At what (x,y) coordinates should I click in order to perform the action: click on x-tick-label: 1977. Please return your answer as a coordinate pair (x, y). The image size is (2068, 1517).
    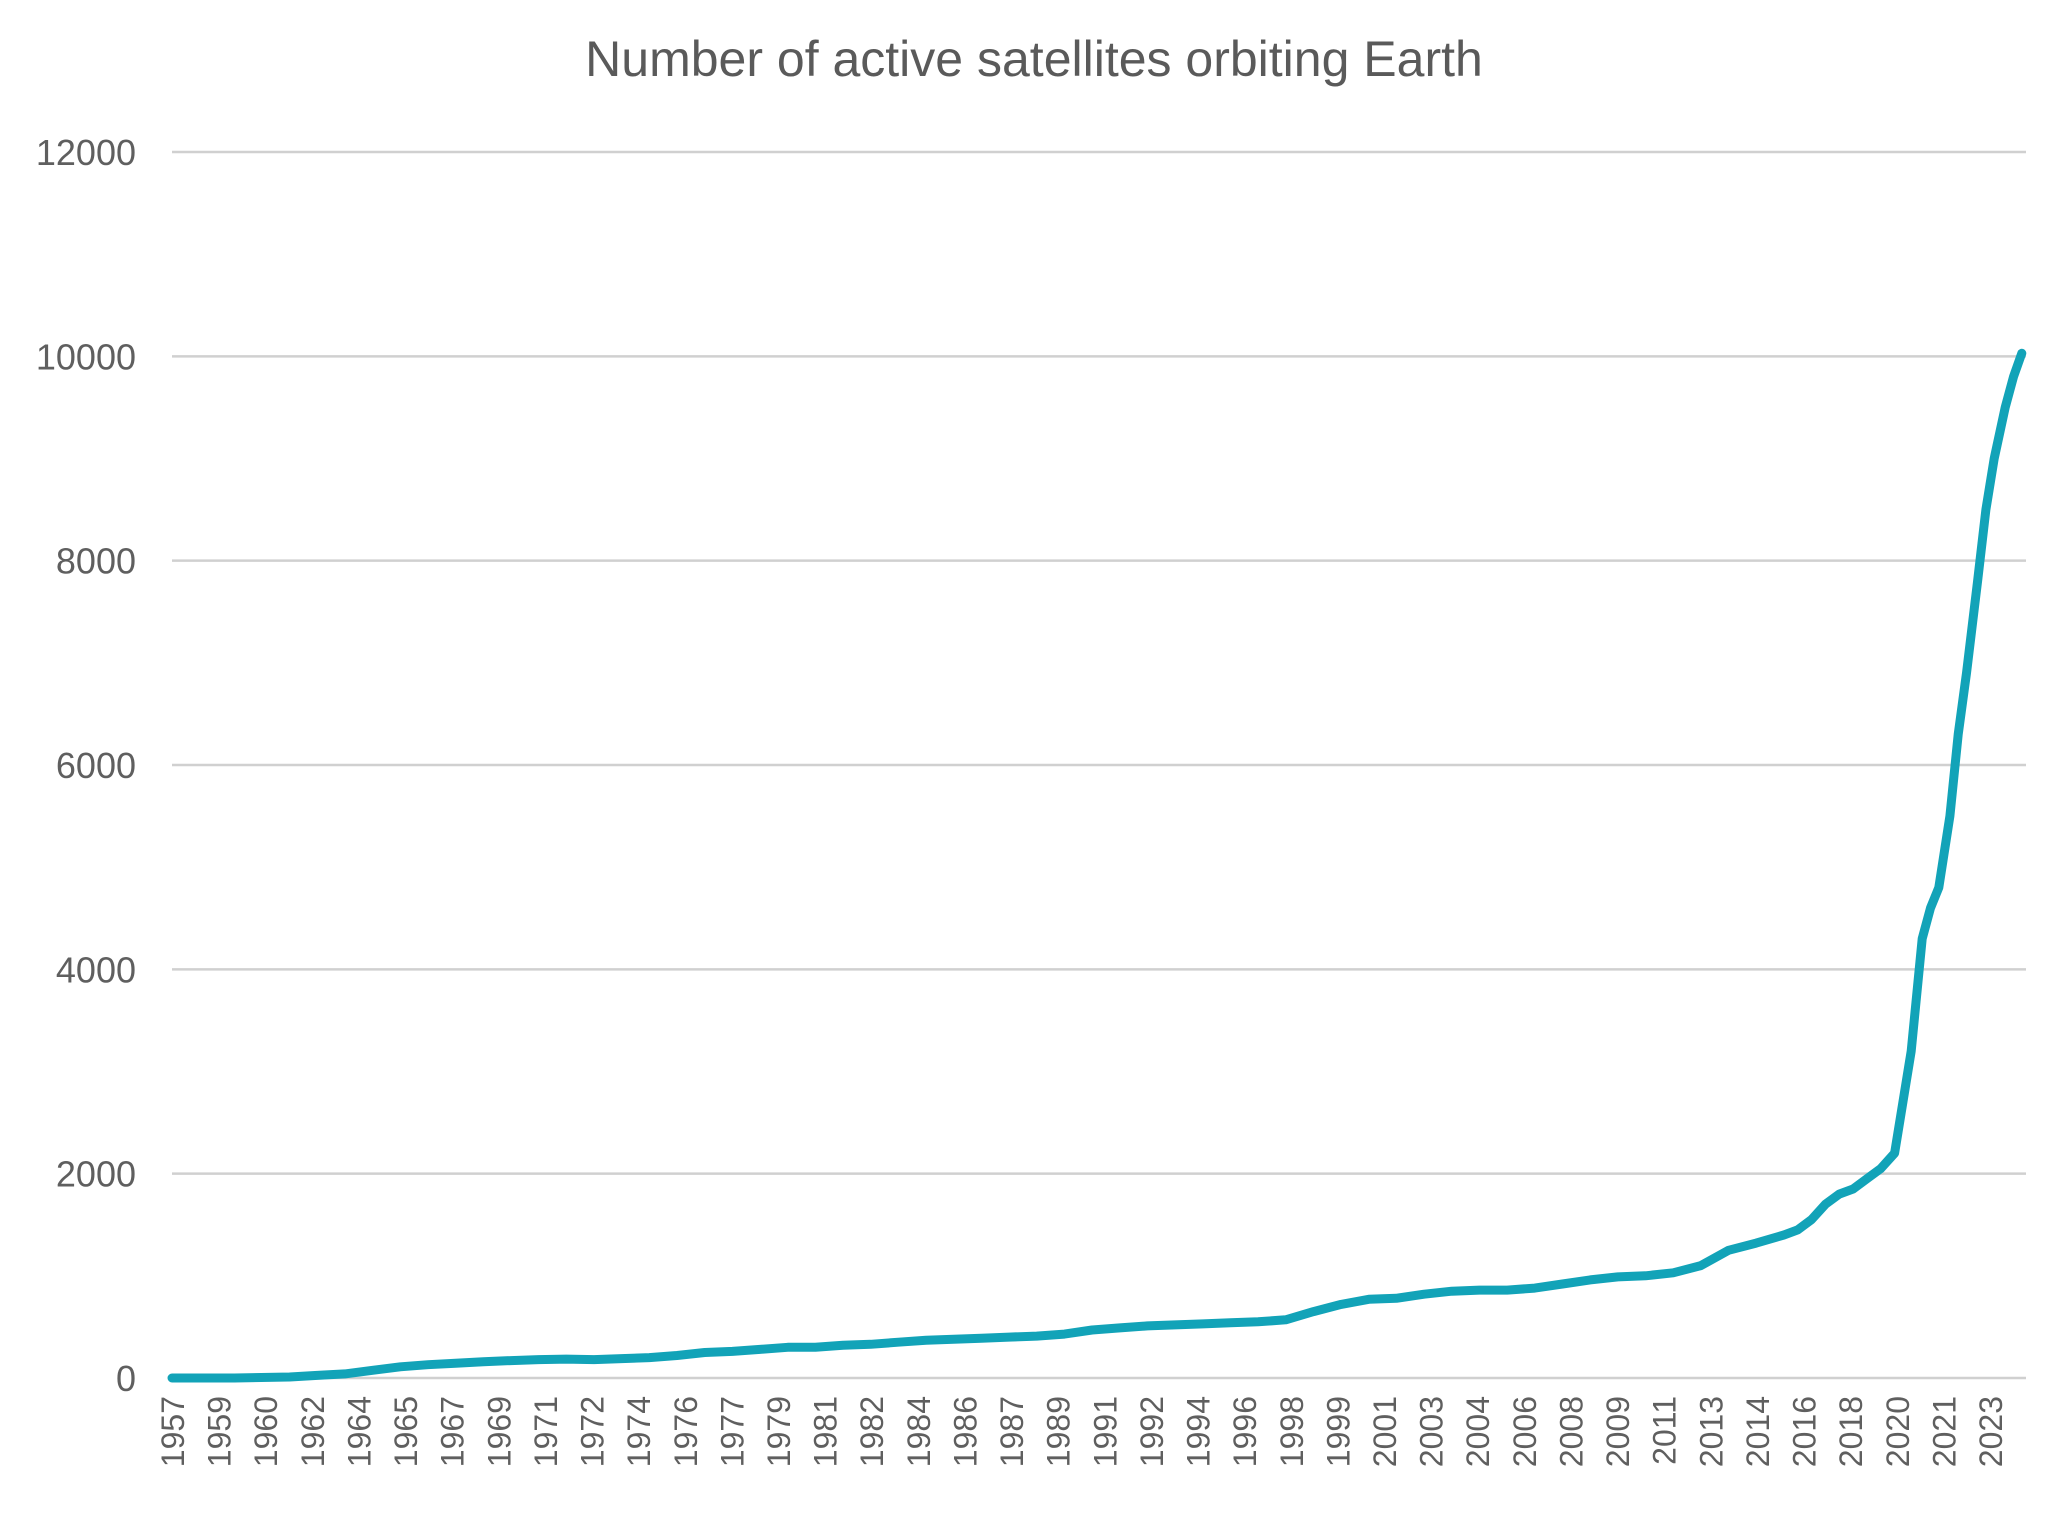
    Looking at the image, I should click on (732, 1431).